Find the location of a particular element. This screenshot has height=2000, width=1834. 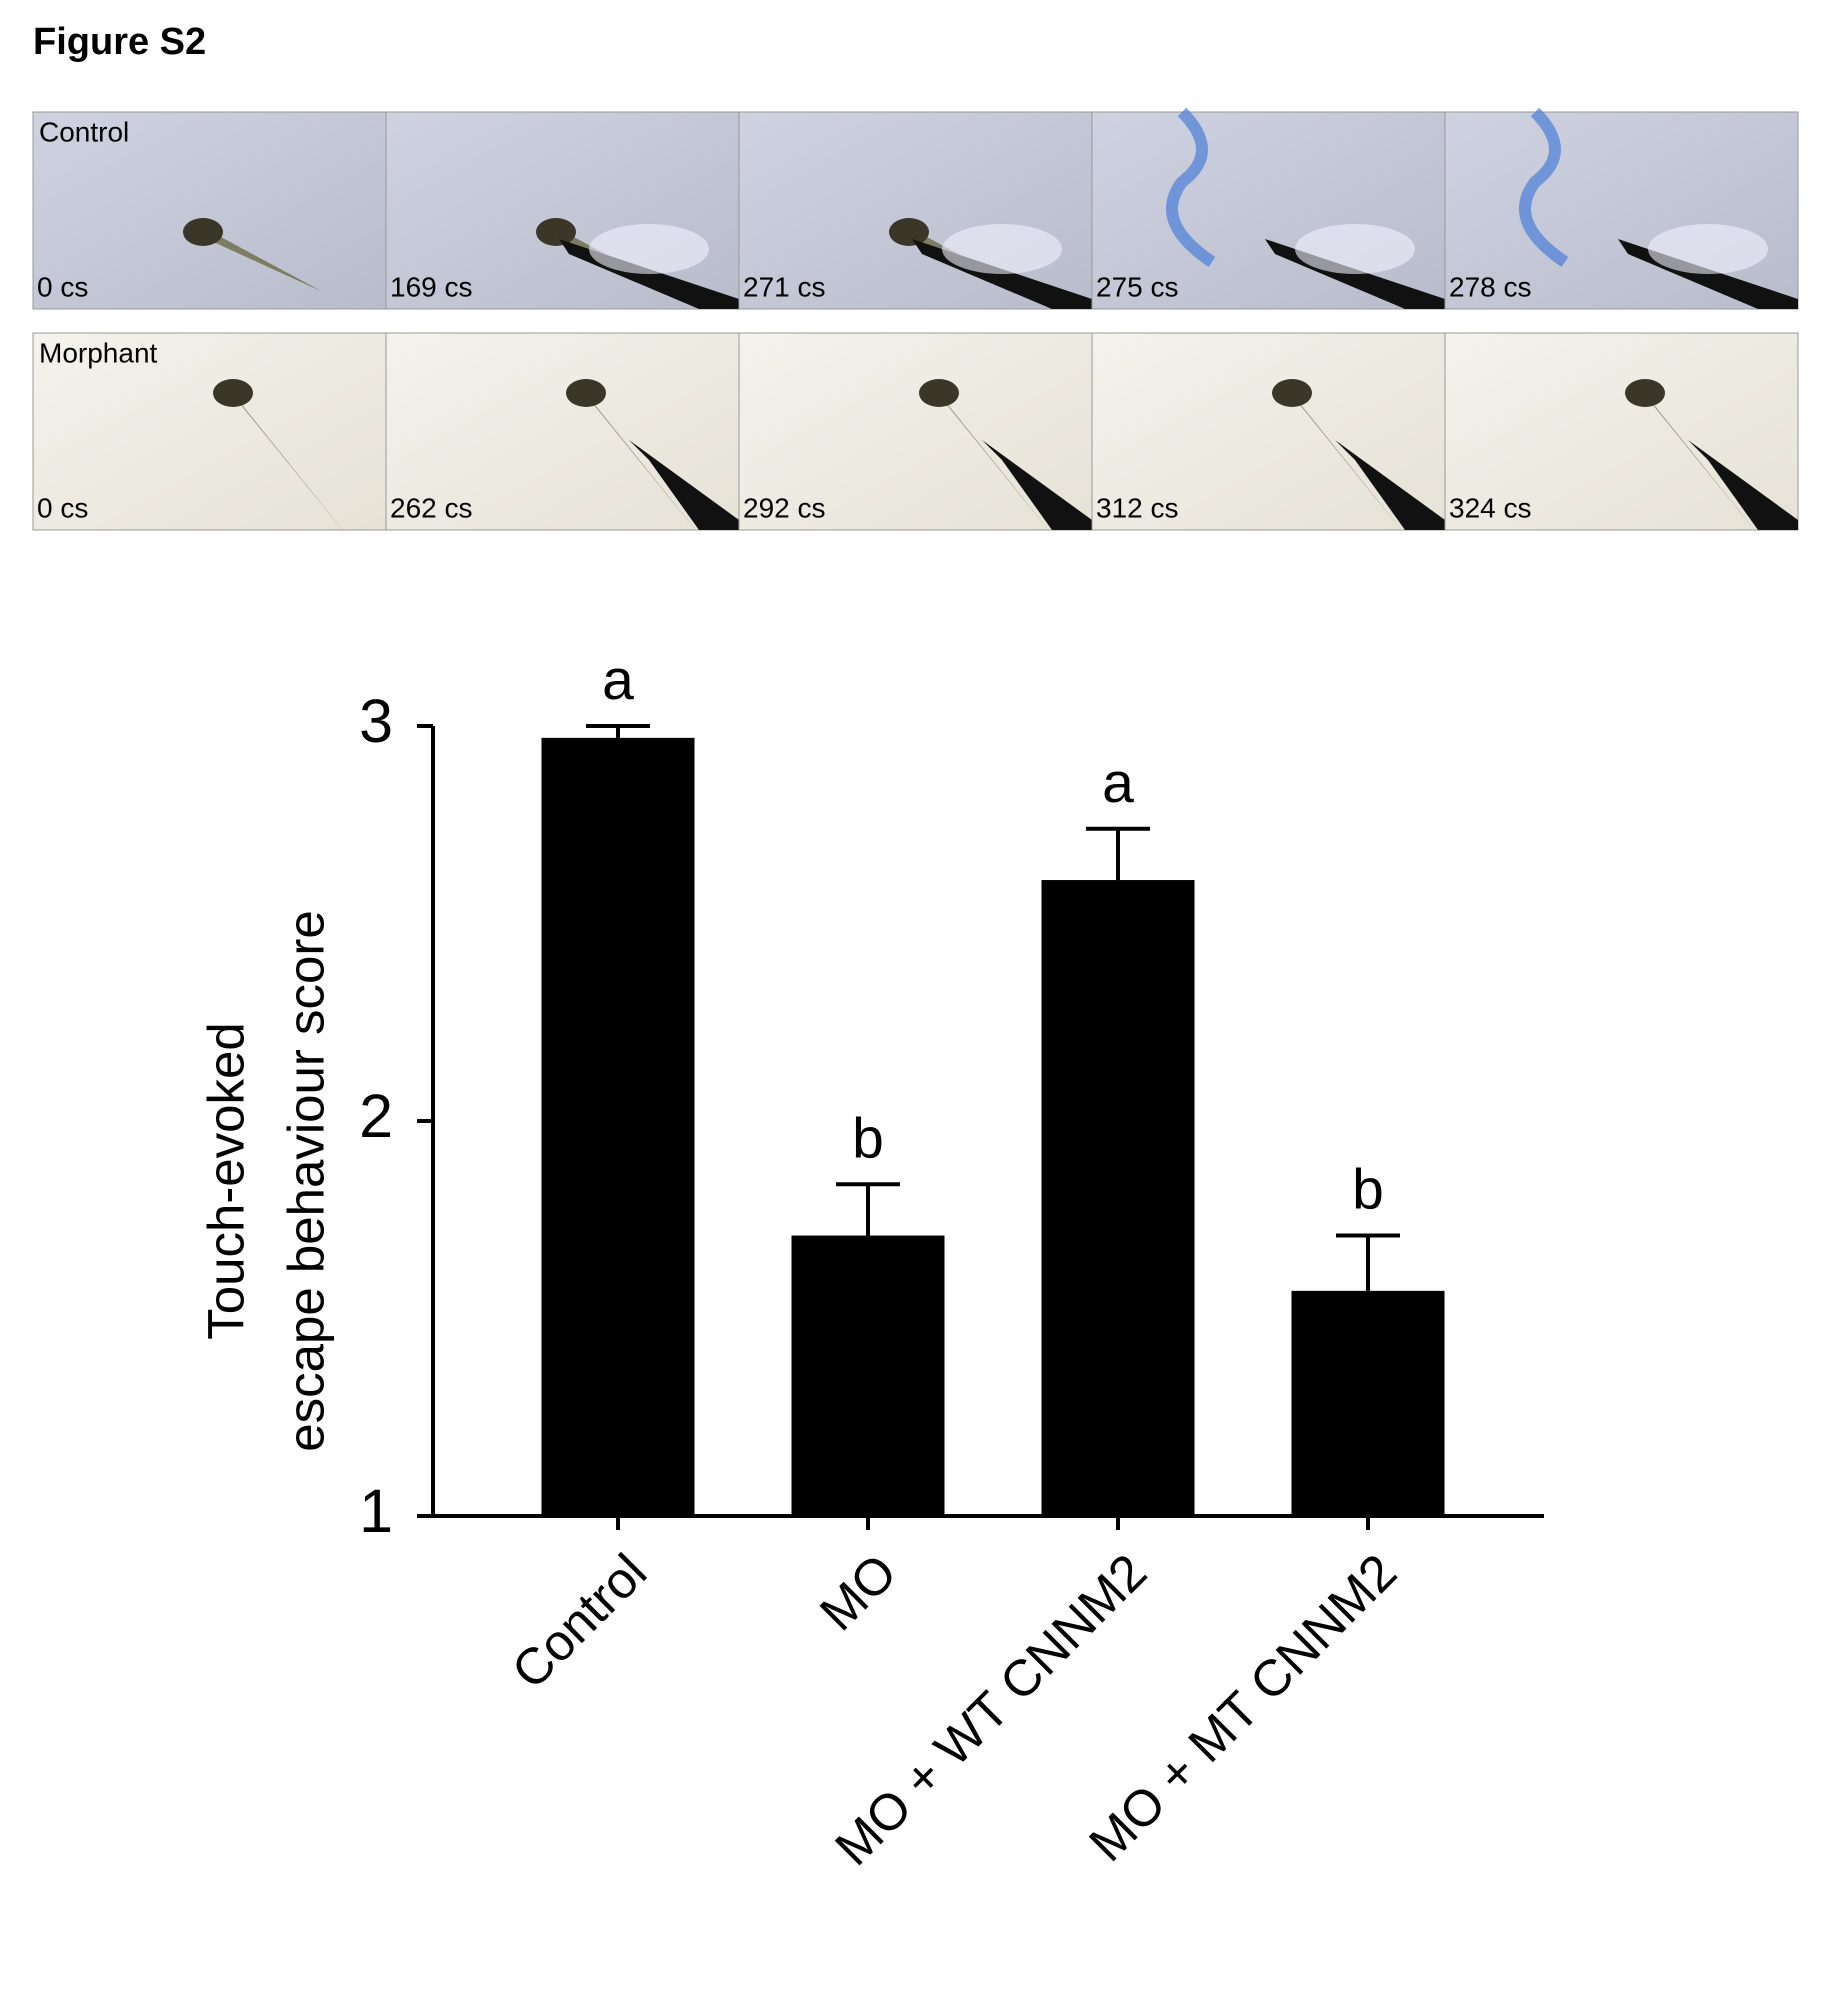

time-label: 262 cs is located at coordinates (431, 507).